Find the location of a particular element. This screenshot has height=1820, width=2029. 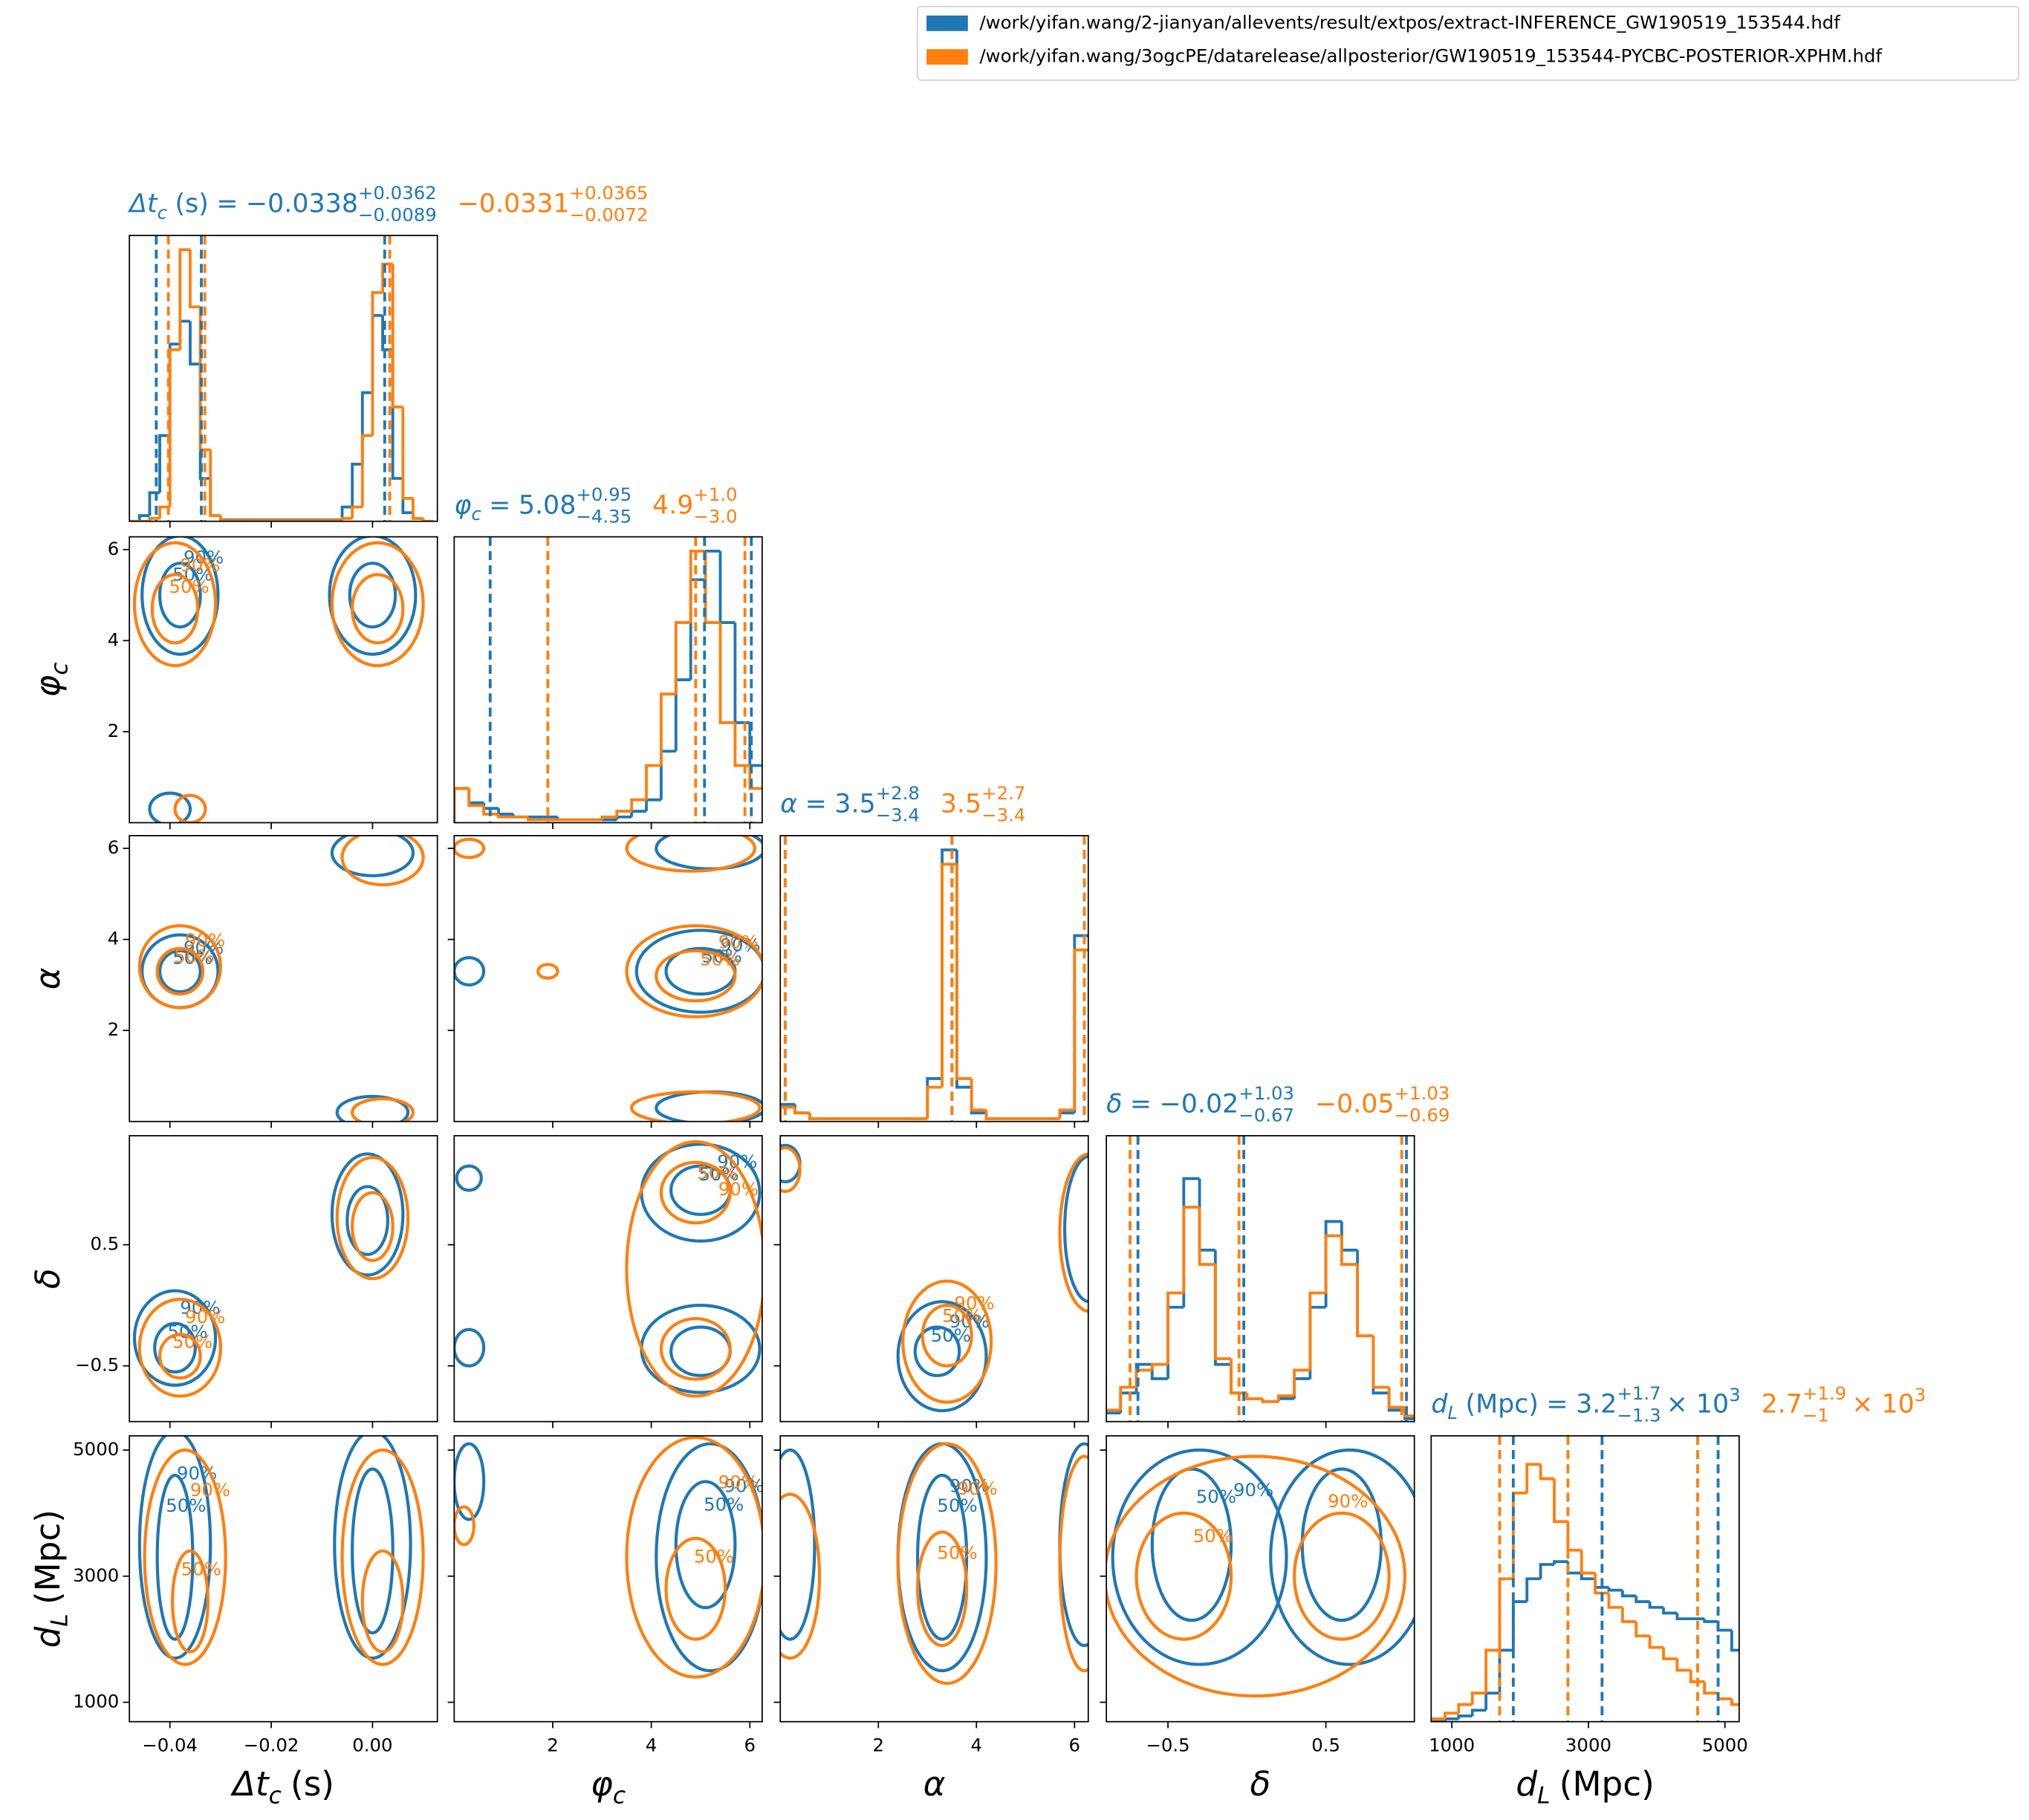

axis-unit: (s) is located at coordinates (312, 1784).